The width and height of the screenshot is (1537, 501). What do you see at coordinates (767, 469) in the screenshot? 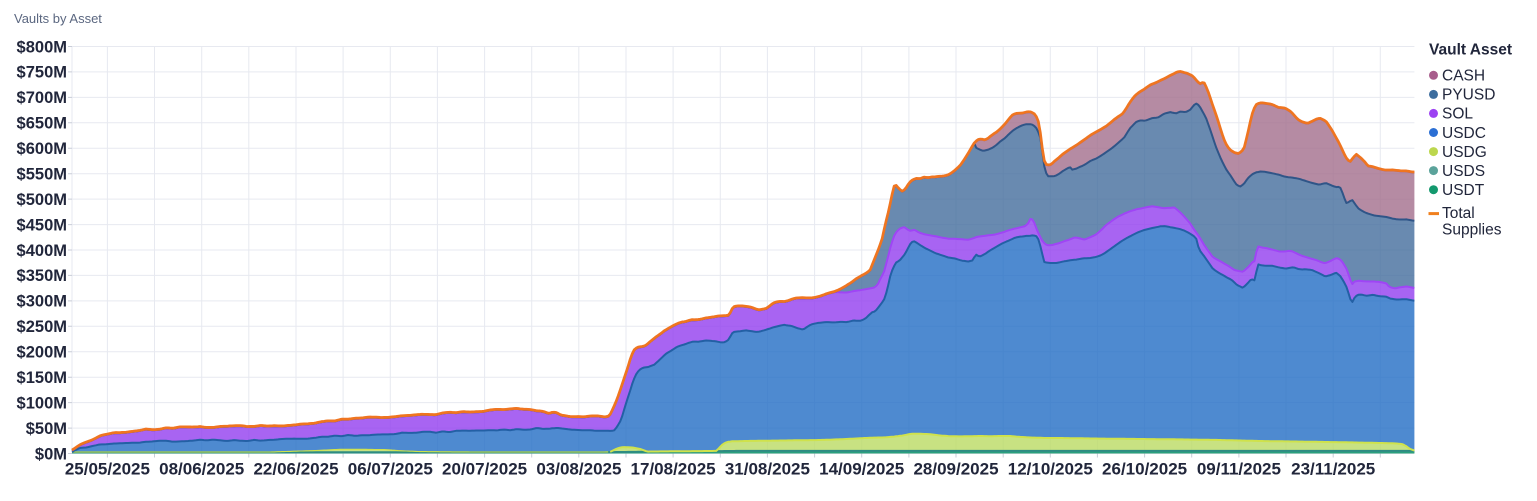
I see `svg-text: 31/08/2025` at bounding box center [767, 469].